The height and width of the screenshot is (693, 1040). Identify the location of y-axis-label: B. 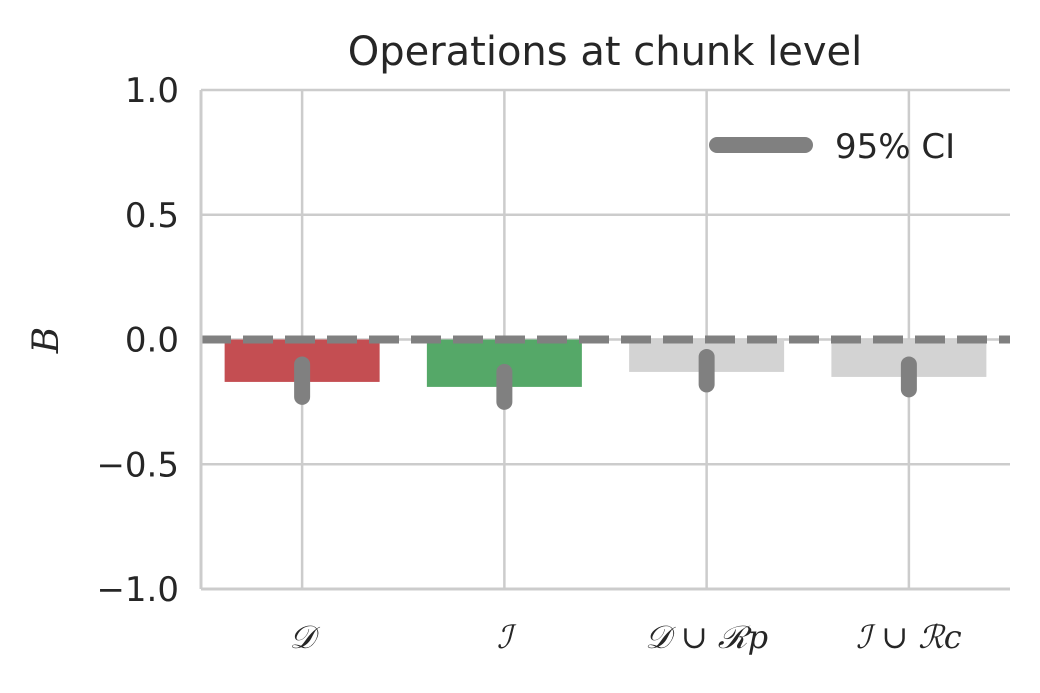
(46, 340).